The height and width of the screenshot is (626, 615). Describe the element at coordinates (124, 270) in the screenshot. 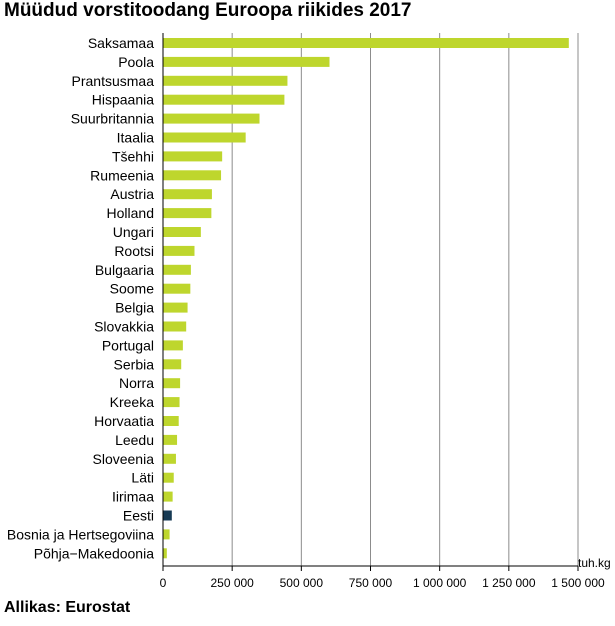

I see `category-label: Bulgaaria` at that location.